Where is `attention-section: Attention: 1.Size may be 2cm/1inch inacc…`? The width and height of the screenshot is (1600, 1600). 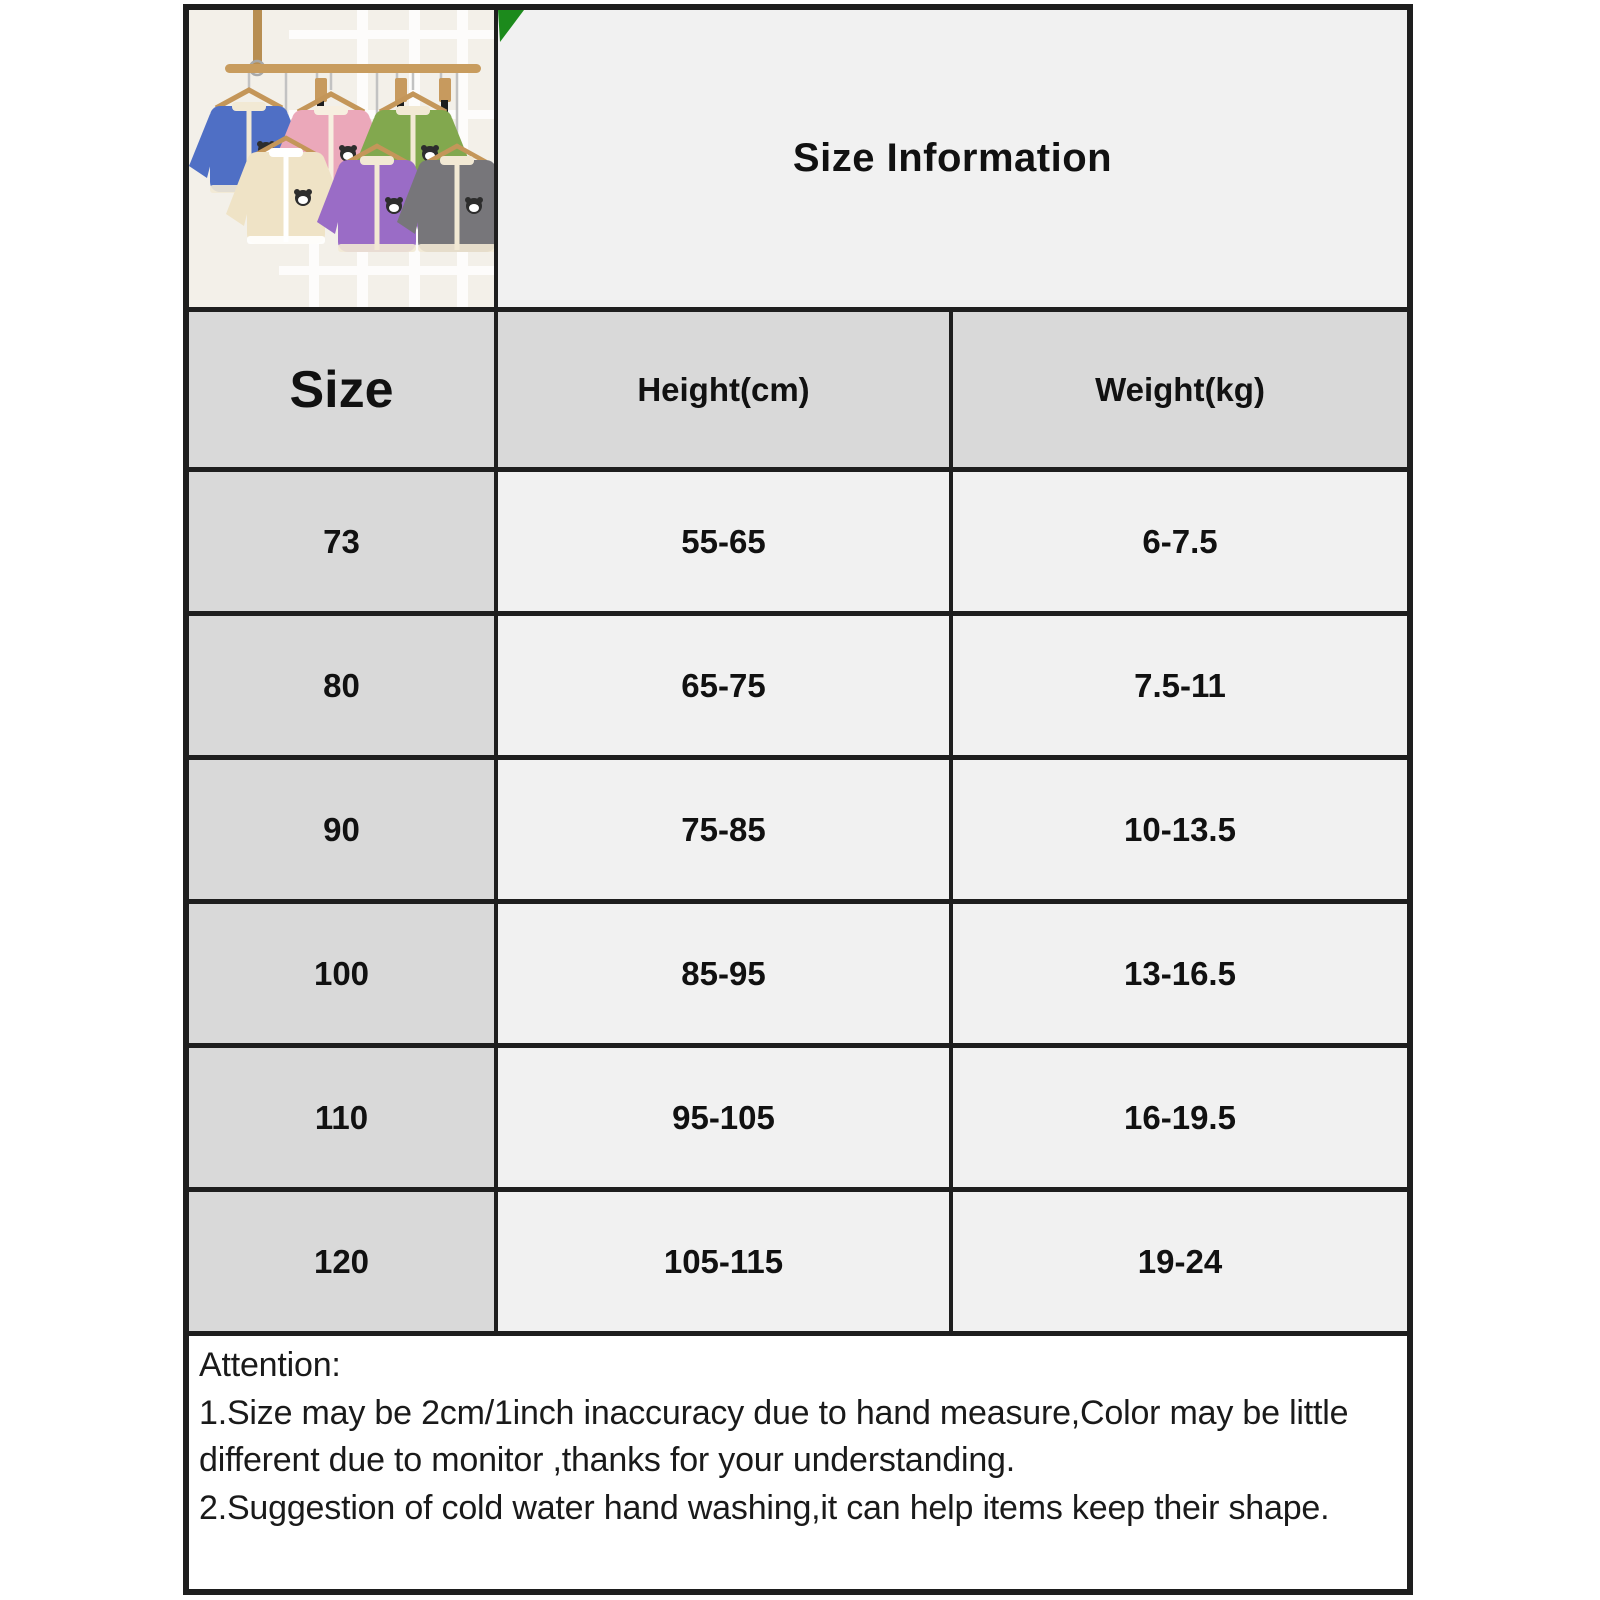
attention-section: Attention: 1.Size may be 2cm/1inch inacc… is located at coordinates (798, 1462).